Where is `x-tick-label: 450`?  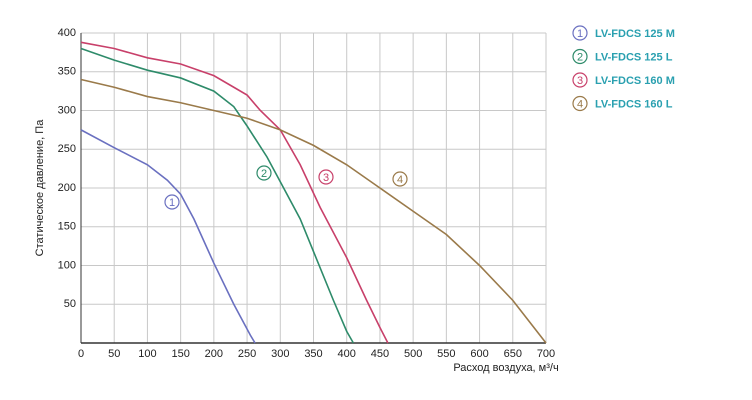 x-tick-label: 450 is located at coordinates (380, 354).